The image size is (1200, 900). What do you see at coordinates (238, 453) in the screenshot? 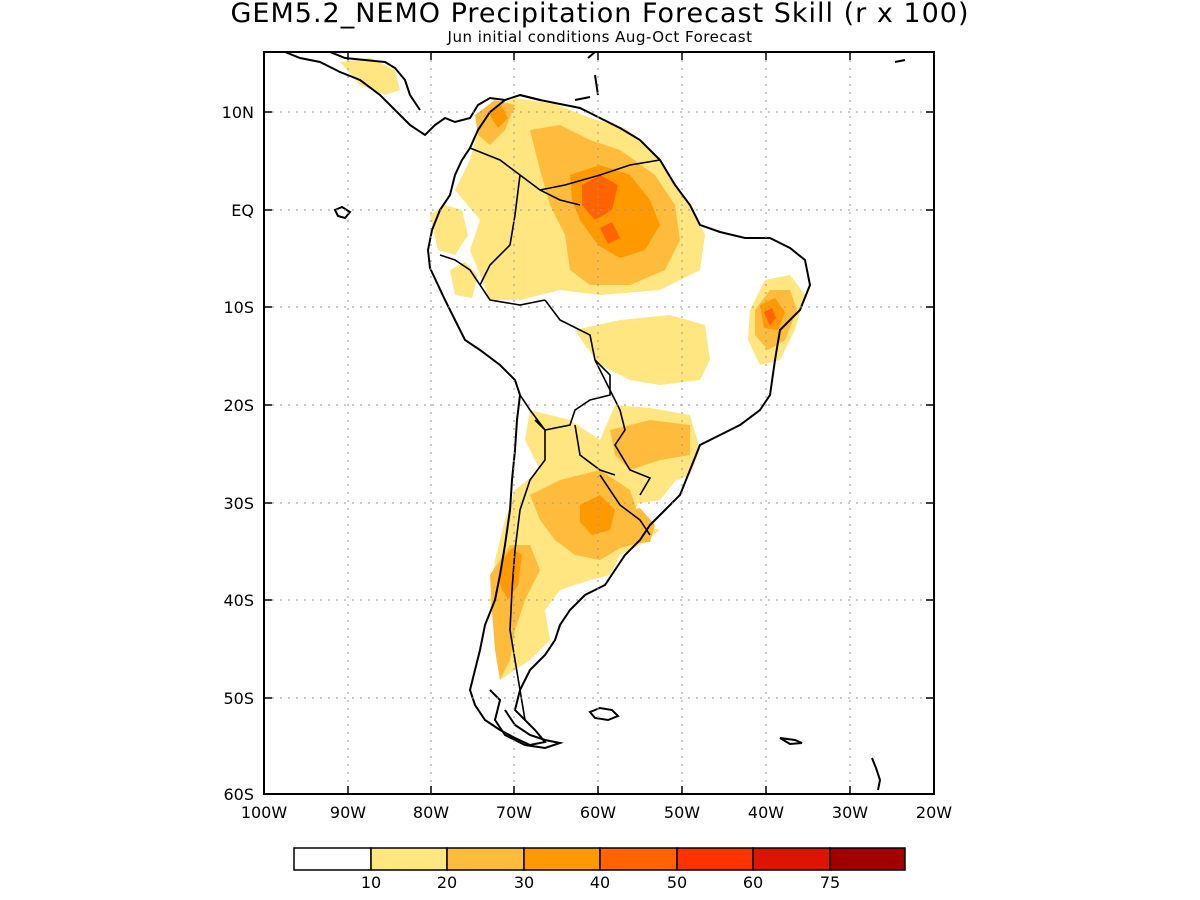
I see `lat-labels: 10N EQ 10S 20S 30S 40S 50S 60S` at bounding box center [238, 453].